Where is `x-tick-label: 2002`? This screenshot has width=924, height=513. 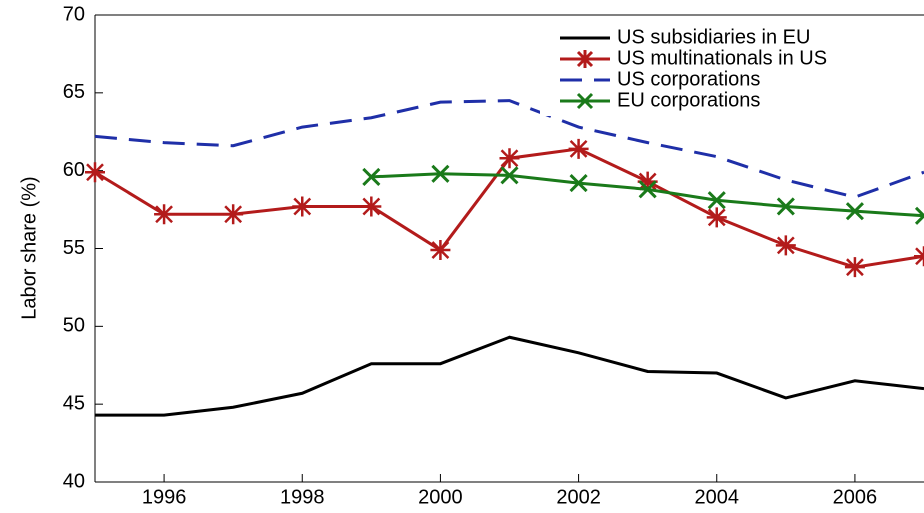
x-tick-label: 2002 is located at coordinates (578, 497).